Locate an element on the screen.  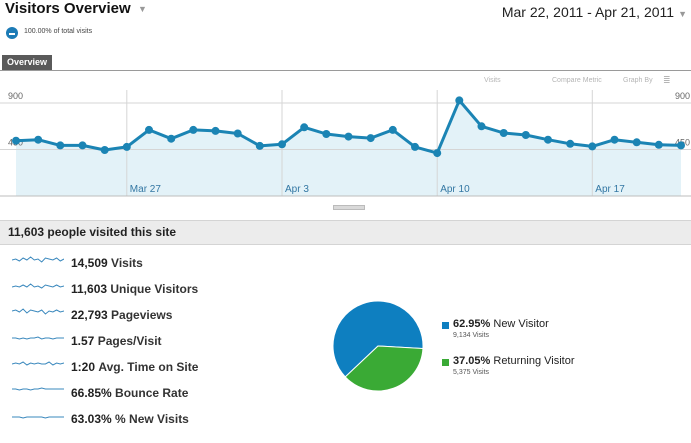
compare-metric-option: Compare Metric is located at coordinates (577, 80).